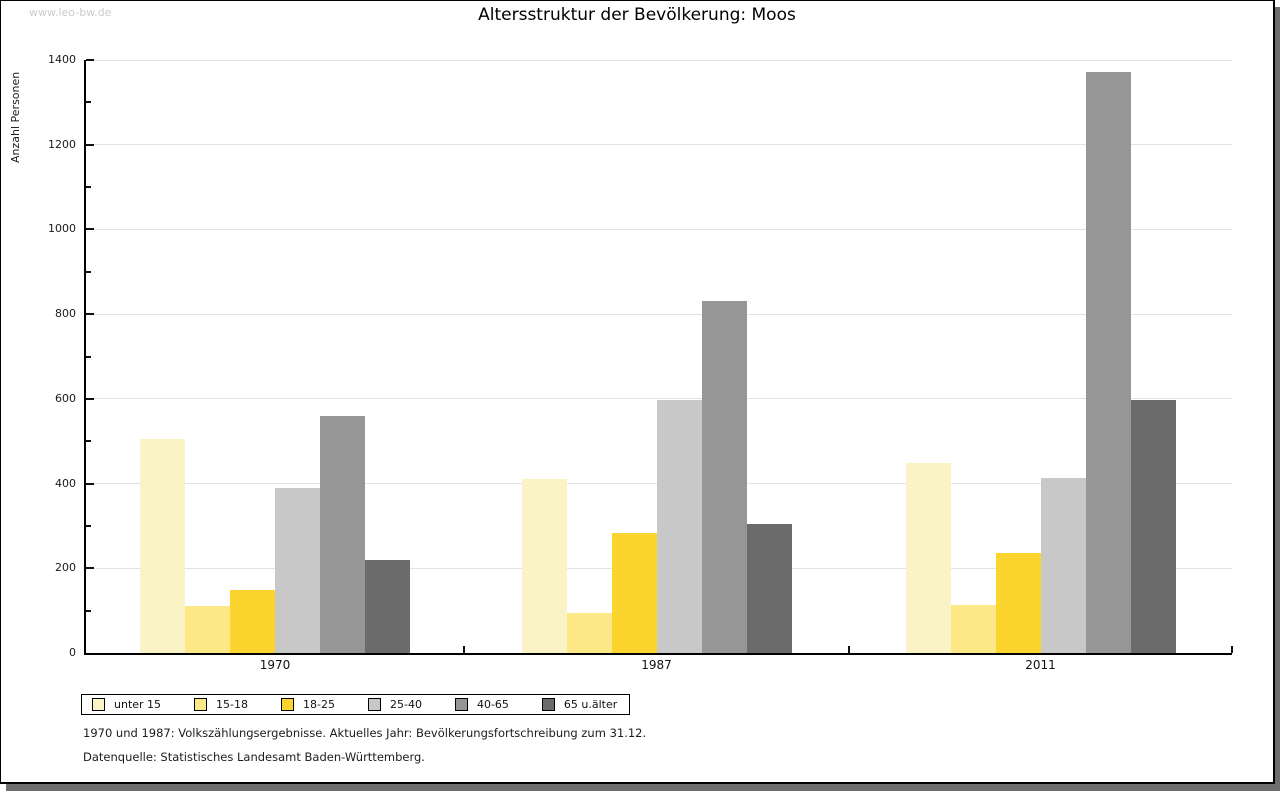  I want to click on y-tick-label-1000: 1000, so click(62, 229).